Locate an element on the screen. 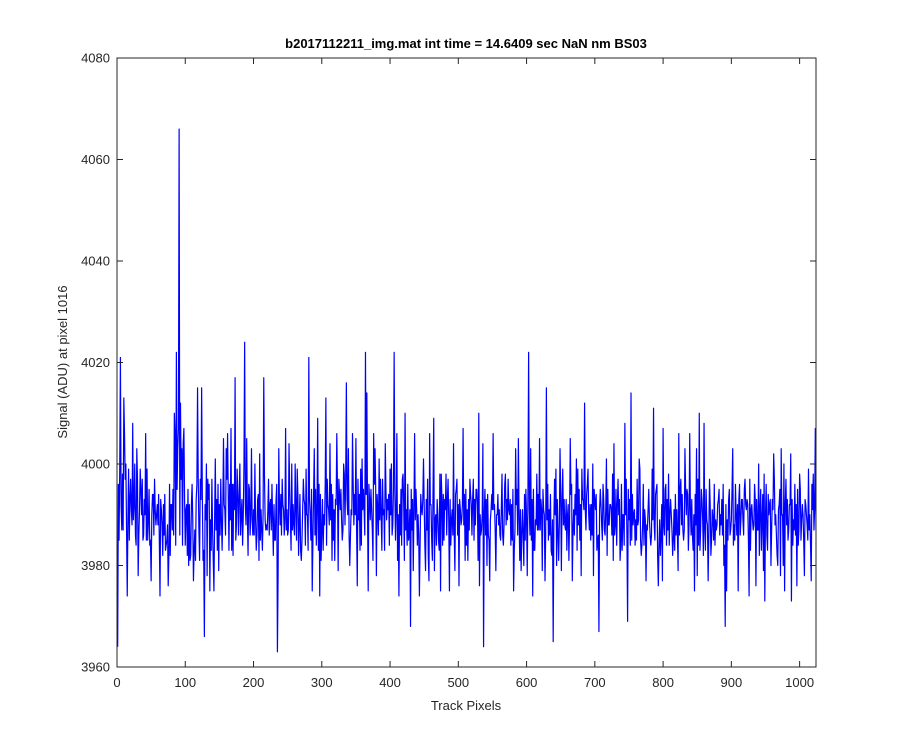 The width and height of the screenshot is (900, 750). x-axis-label: Track Pixels is located at coordinates (466, 705).